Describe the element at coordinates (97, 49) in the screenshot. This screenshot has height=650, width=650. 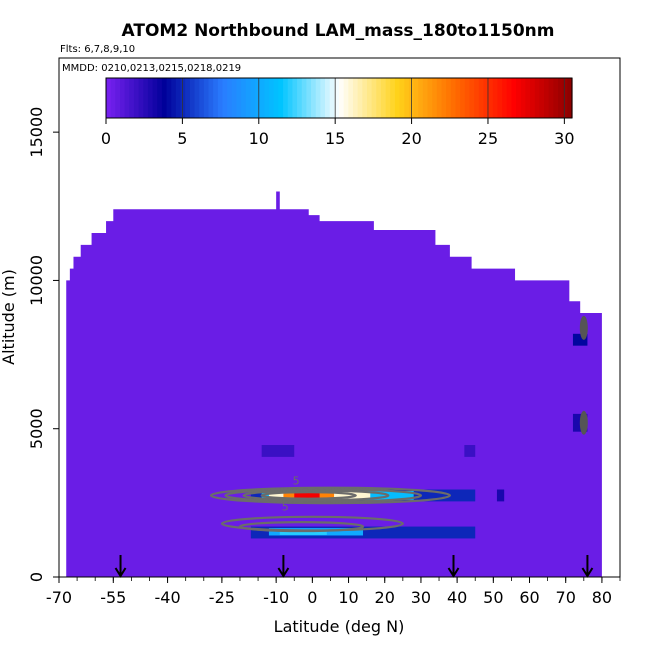
I see `flights-note: Flts: 6,7,8,9,10` at that location.